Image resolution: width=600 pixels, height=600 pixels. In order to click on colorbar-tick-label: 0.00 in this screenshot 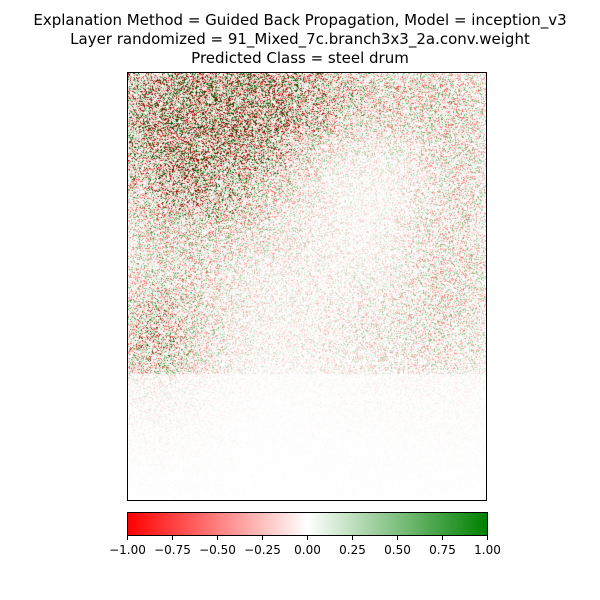, I will do `click(307, 550)`.